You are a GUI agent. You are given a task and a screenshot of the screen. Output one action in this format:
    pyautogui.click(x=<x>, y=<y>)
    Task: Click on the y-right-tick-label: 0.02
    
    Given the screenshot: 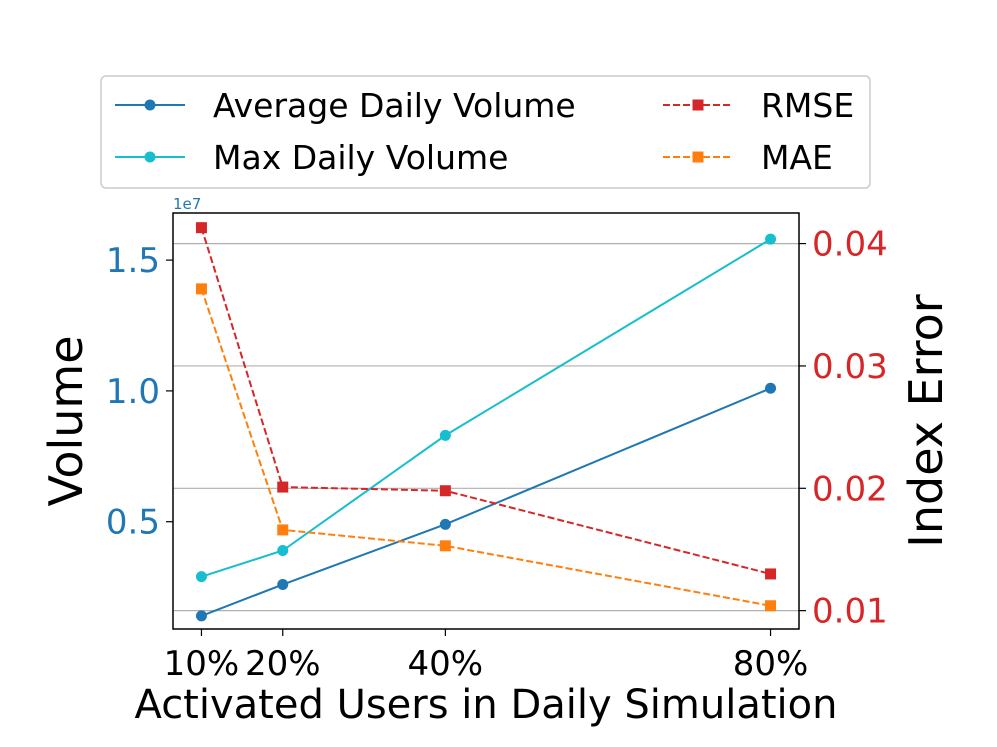 What is the action you would take?
    pyautogui.click(x=850, y=489)
    